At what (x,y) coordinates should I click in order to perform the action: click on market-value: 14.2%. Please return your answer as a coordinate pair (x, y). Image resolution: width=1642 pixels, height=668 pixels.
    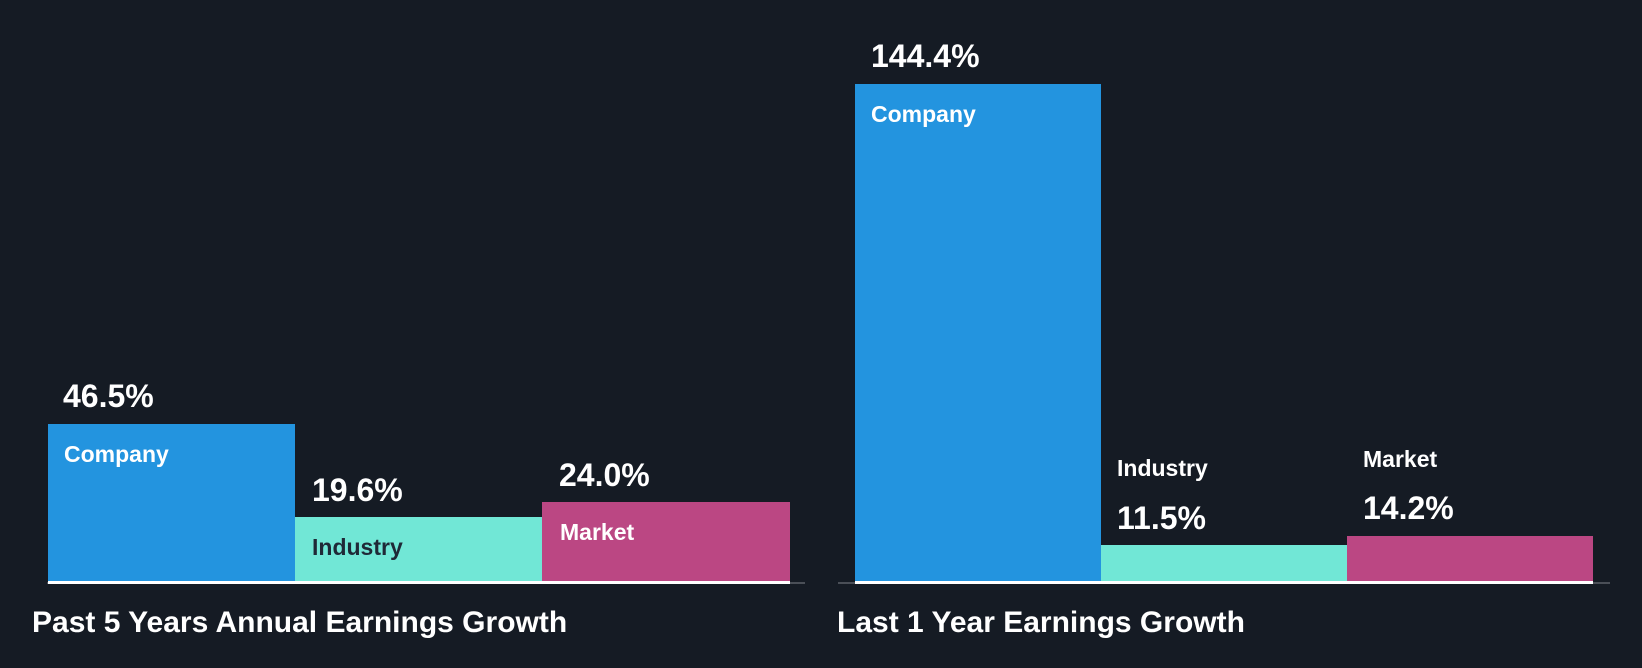
    Looking at the image, I should click on (1408, 508).